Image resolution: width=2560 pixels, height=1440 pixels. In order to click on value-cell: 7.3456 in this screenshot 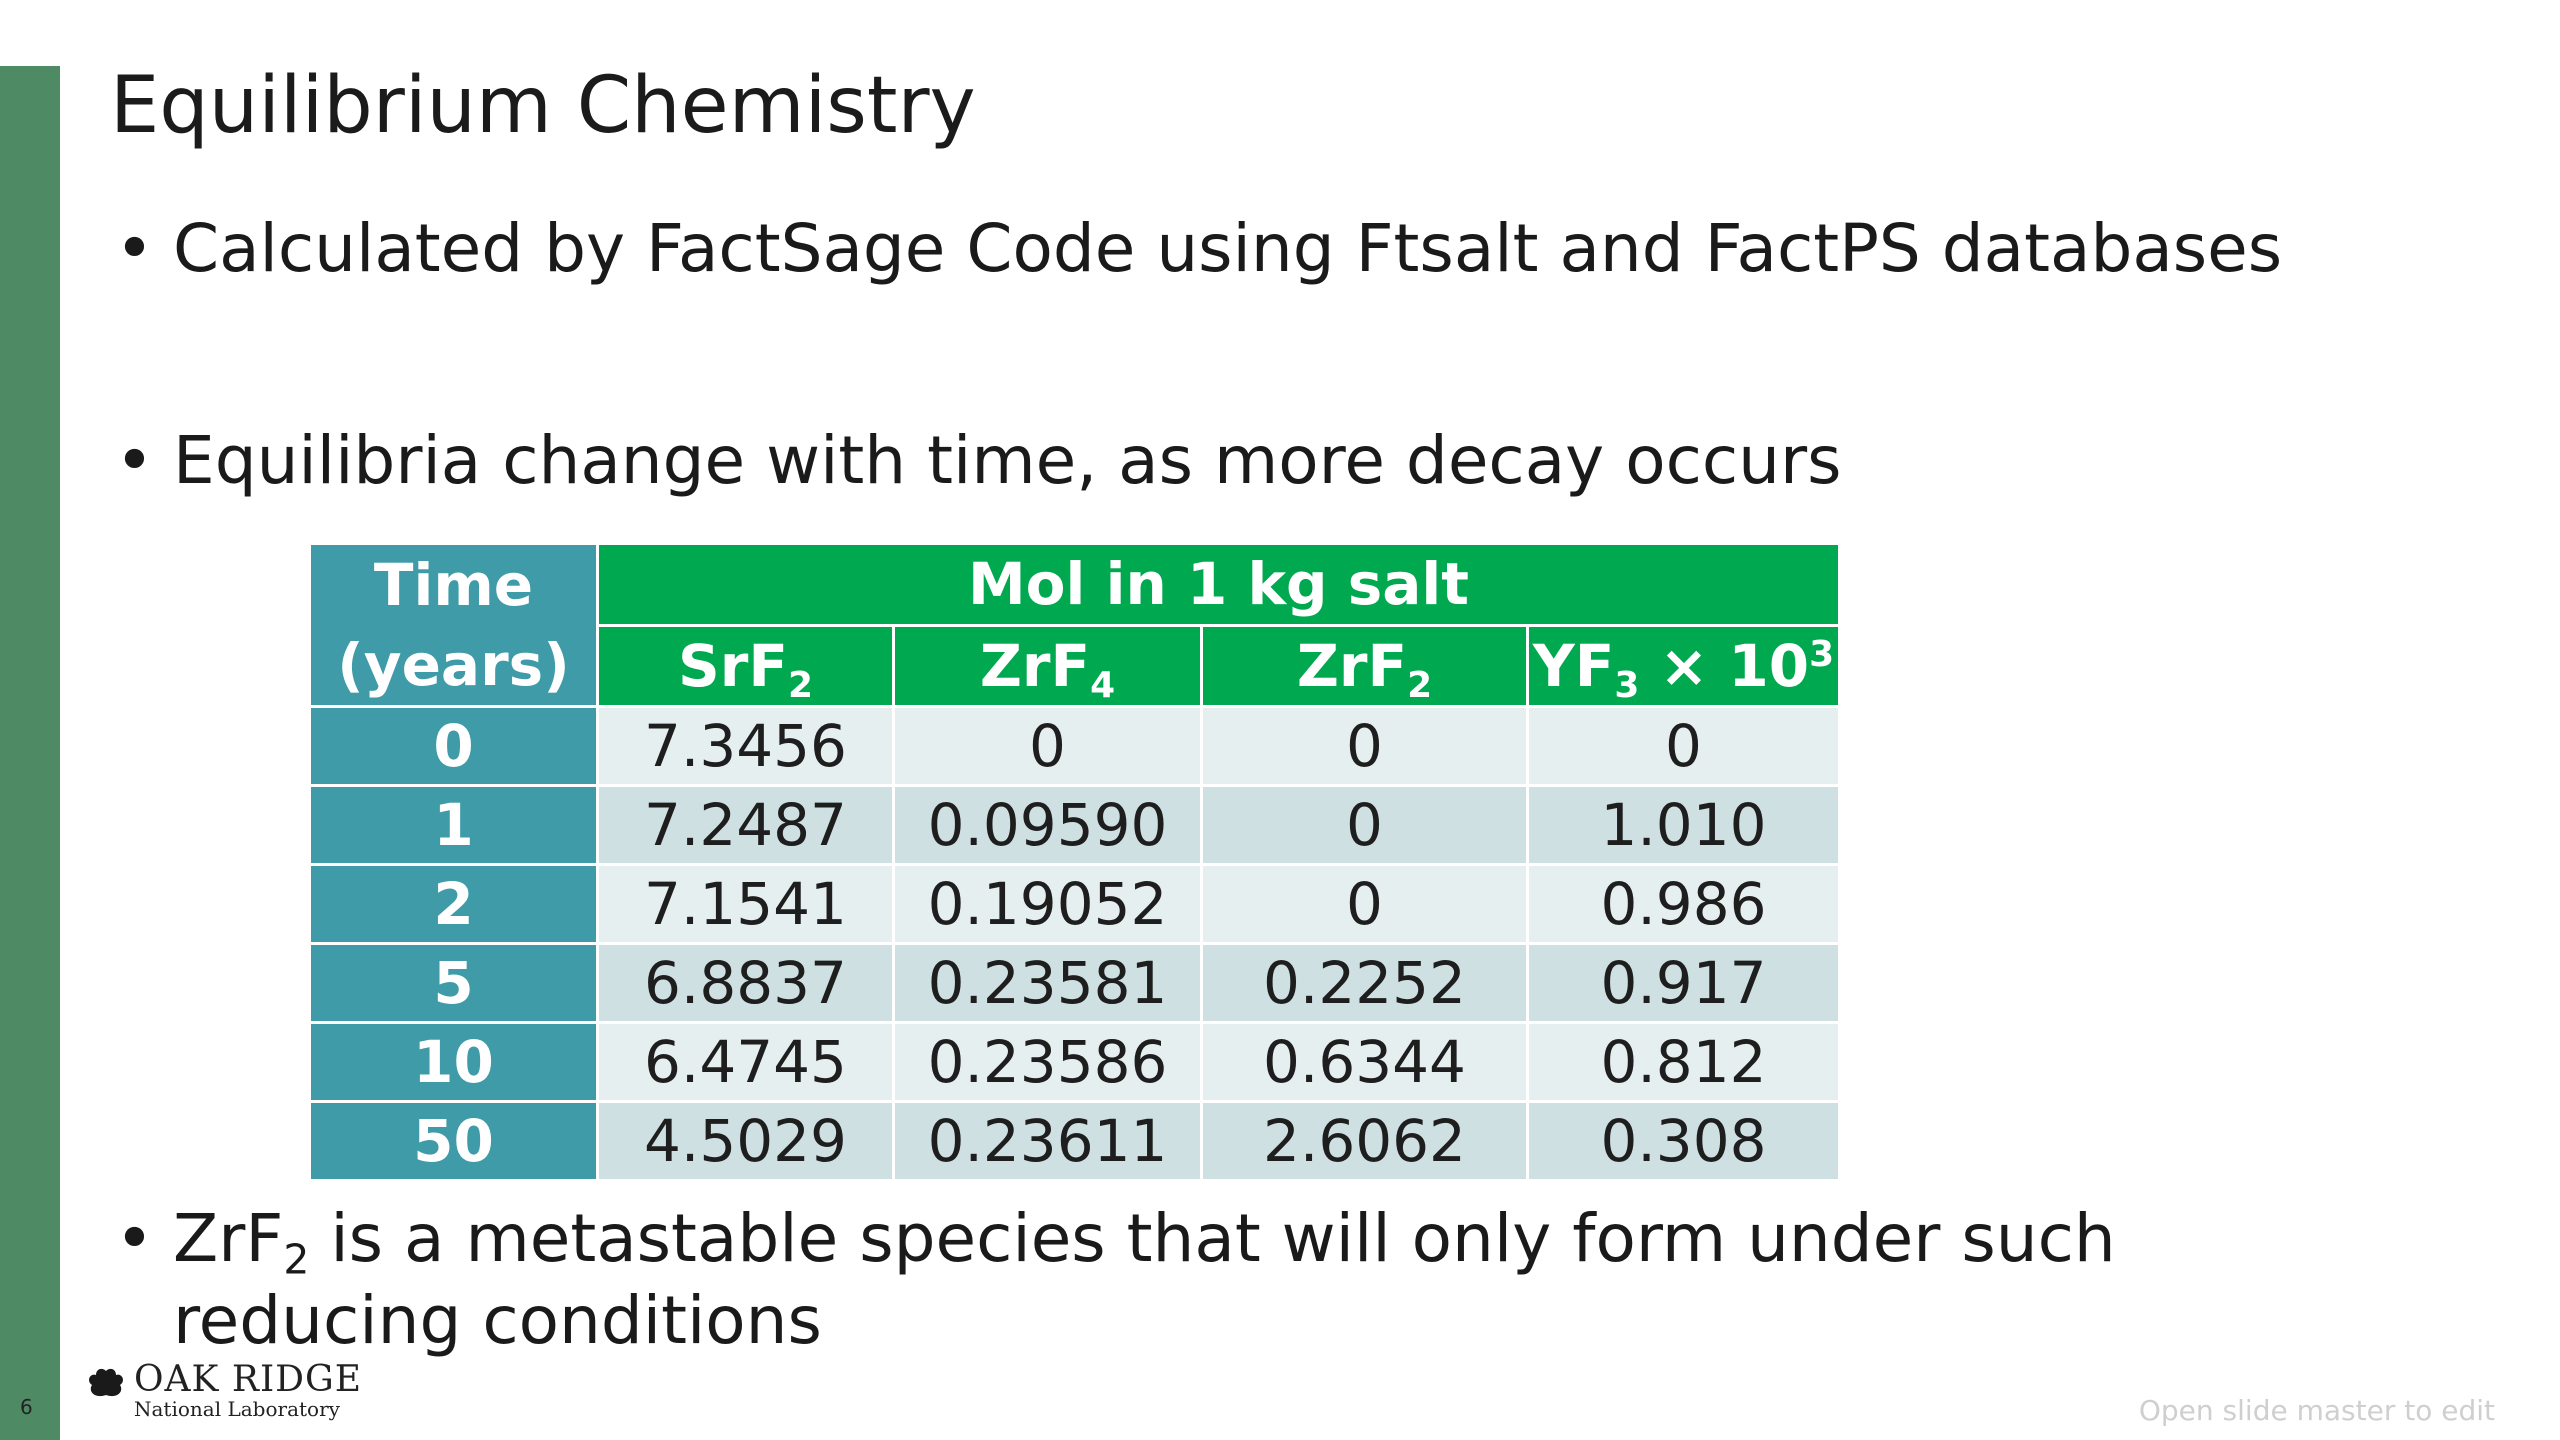, I will do `click(745, 746)`.